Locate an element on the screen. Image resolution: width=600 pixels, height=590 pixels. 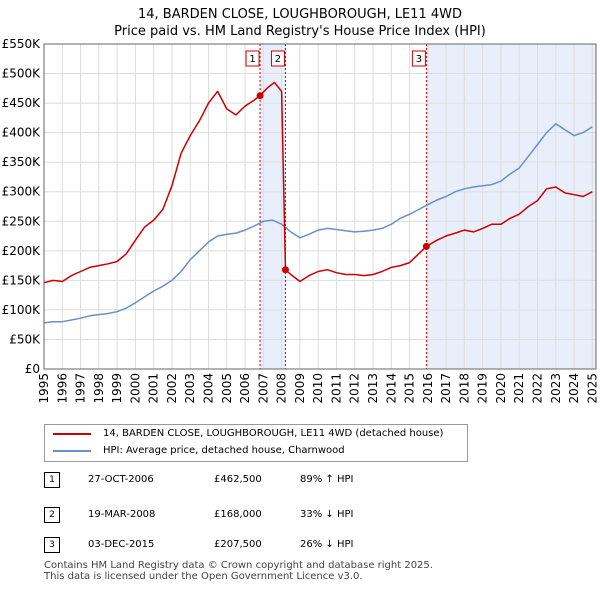
x-tick-label: 2009 is located at coordinates (300, 388).